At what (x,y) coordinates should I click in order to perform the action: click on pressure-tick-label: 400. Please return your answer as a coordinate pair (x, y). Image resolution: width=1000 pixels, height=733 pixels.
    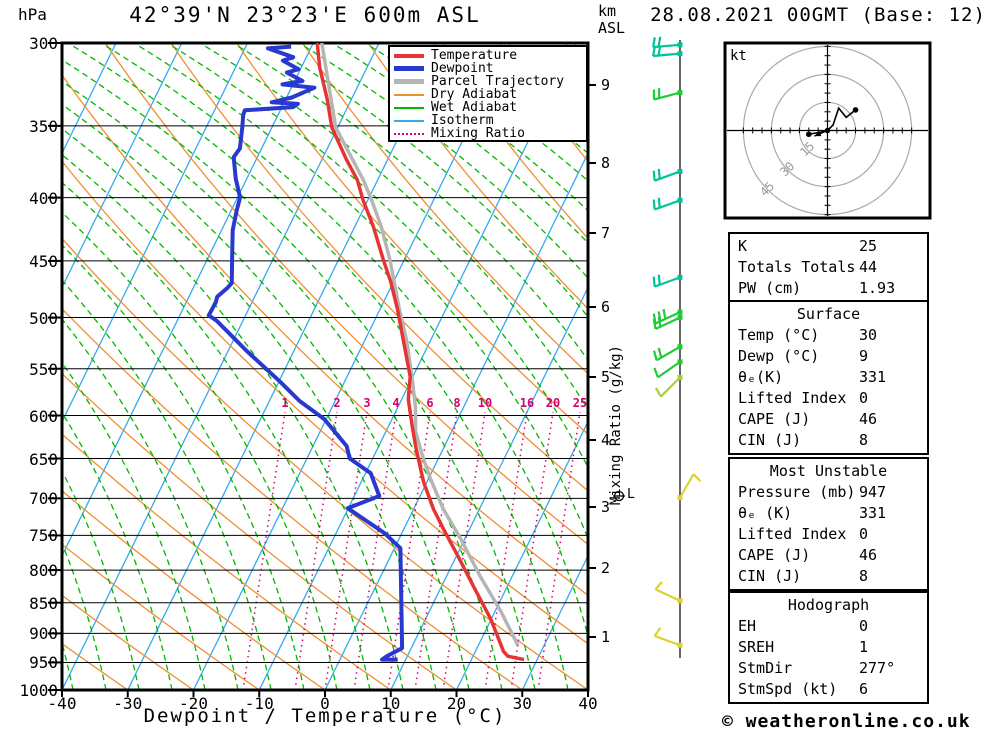
    Looking at the image, I should click on (43, 198).